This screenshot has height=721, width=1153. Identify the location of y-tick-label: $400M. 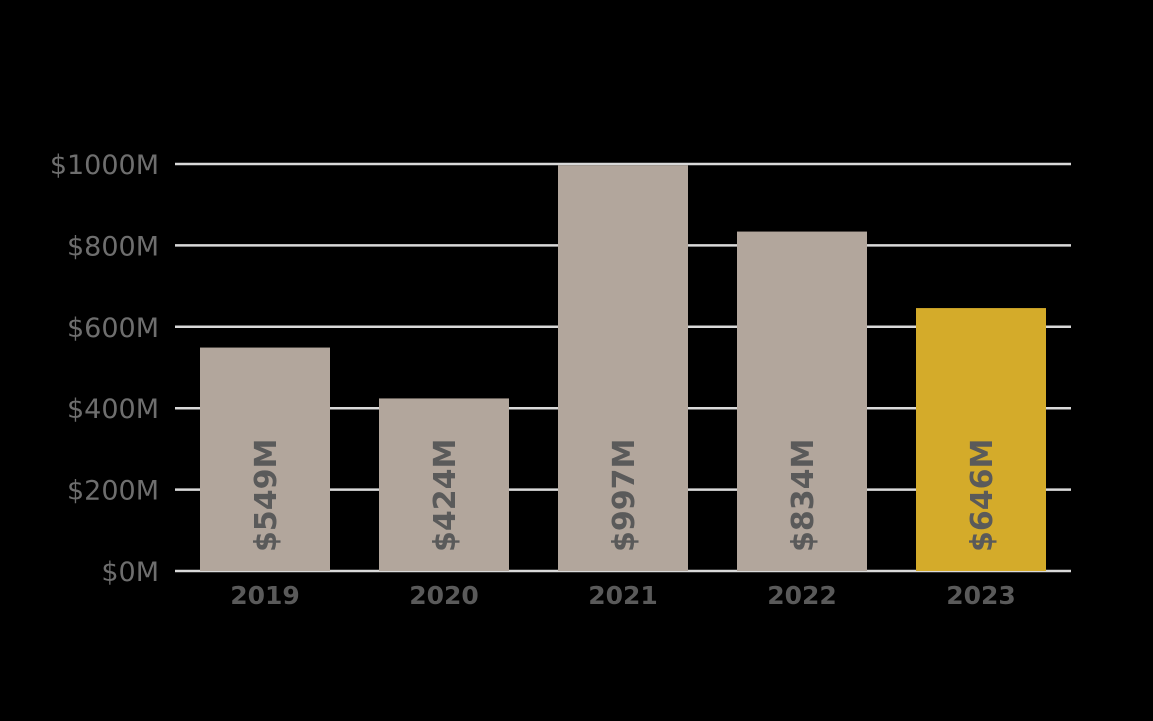
(113, 409).